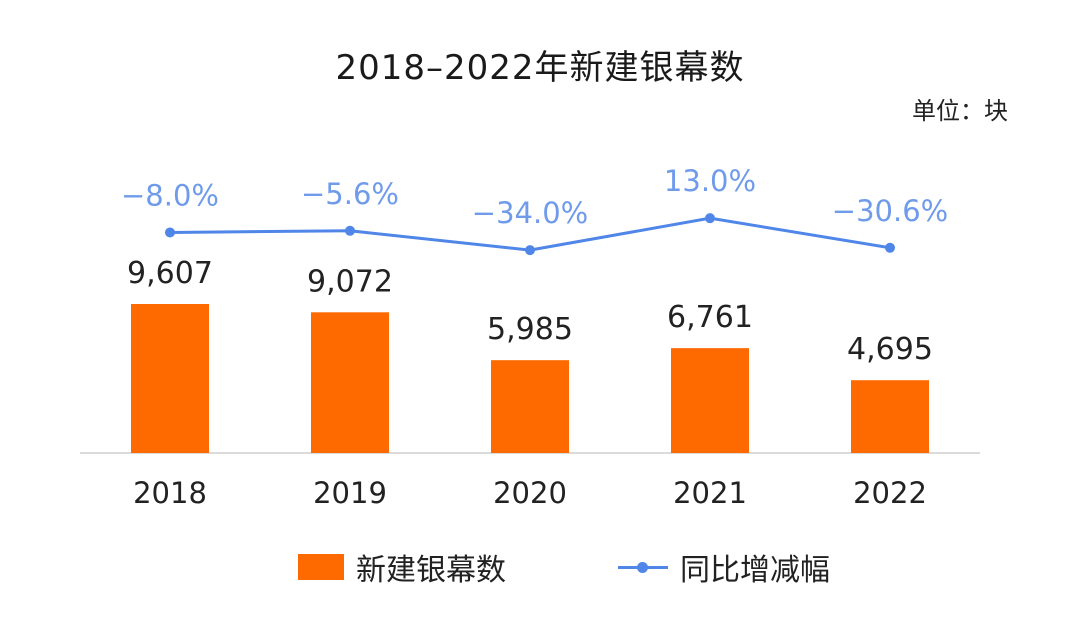 The width and height of the screenshot is (1080, 617). What do you see at coordinates (530, 329) in the screenshot?
I see `bar-value-label-2020: 5,985` at bounding box center [530, 329].